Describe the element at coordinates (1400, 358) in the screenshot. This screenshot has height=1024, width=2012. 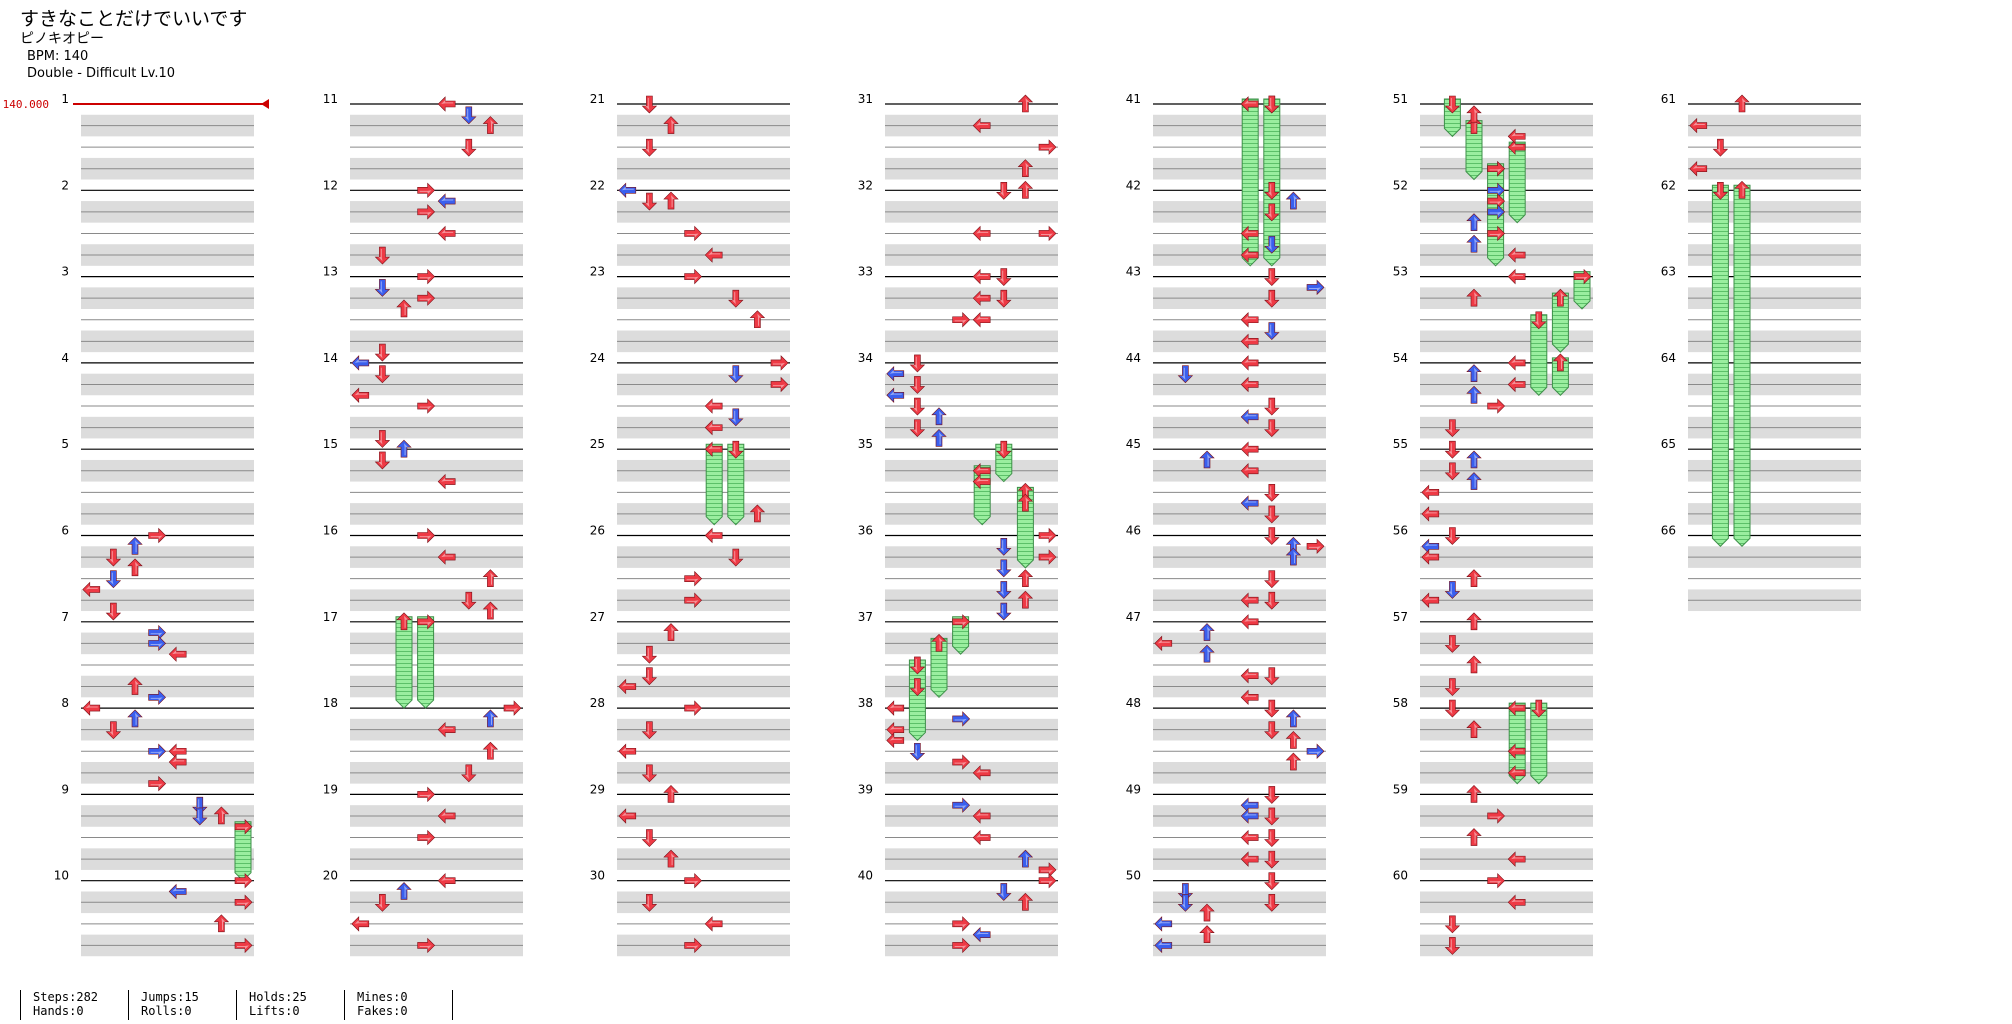
I see `measure-number: 54` at that location.